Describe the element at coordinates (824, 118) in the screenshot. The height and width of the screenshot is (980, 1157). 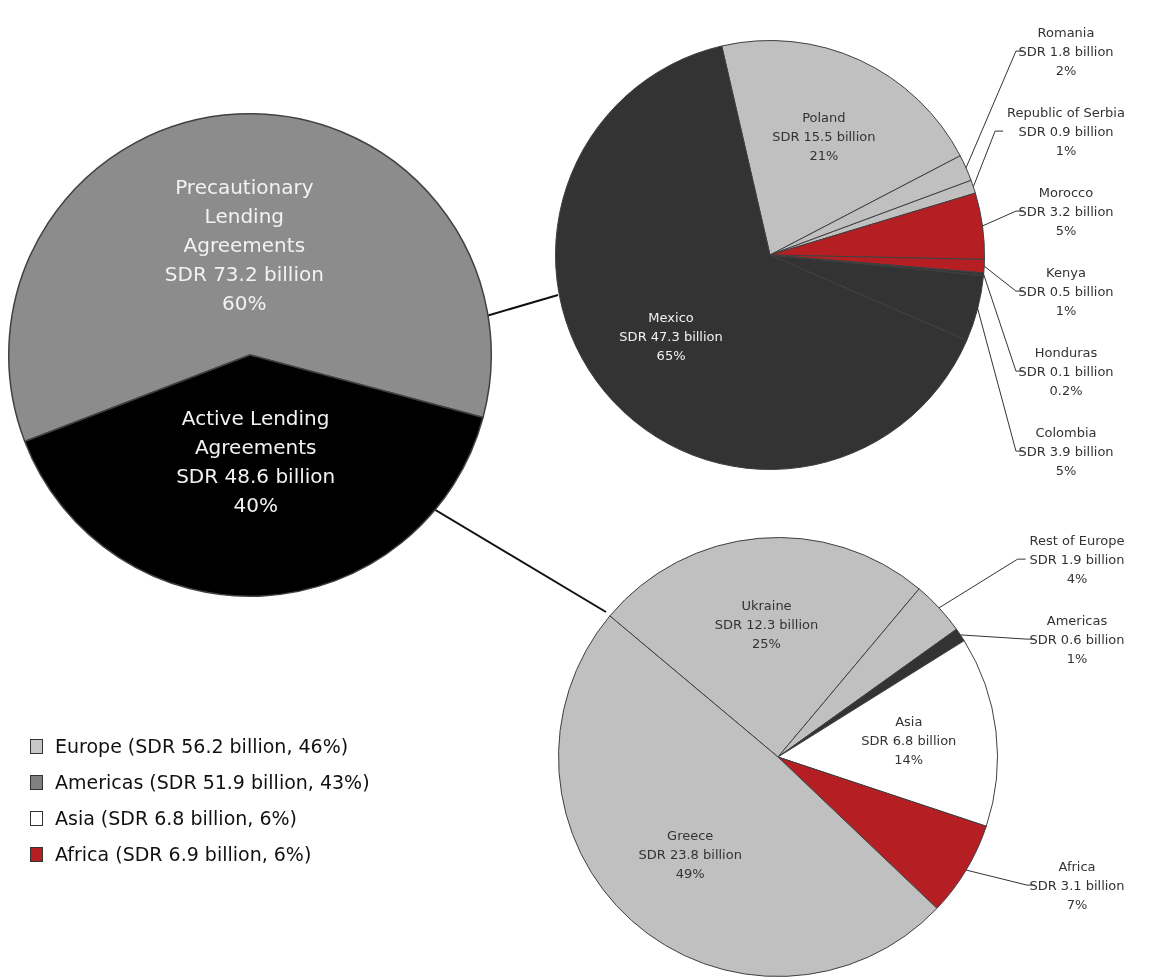
I see `slice-label: Poland` at that location.